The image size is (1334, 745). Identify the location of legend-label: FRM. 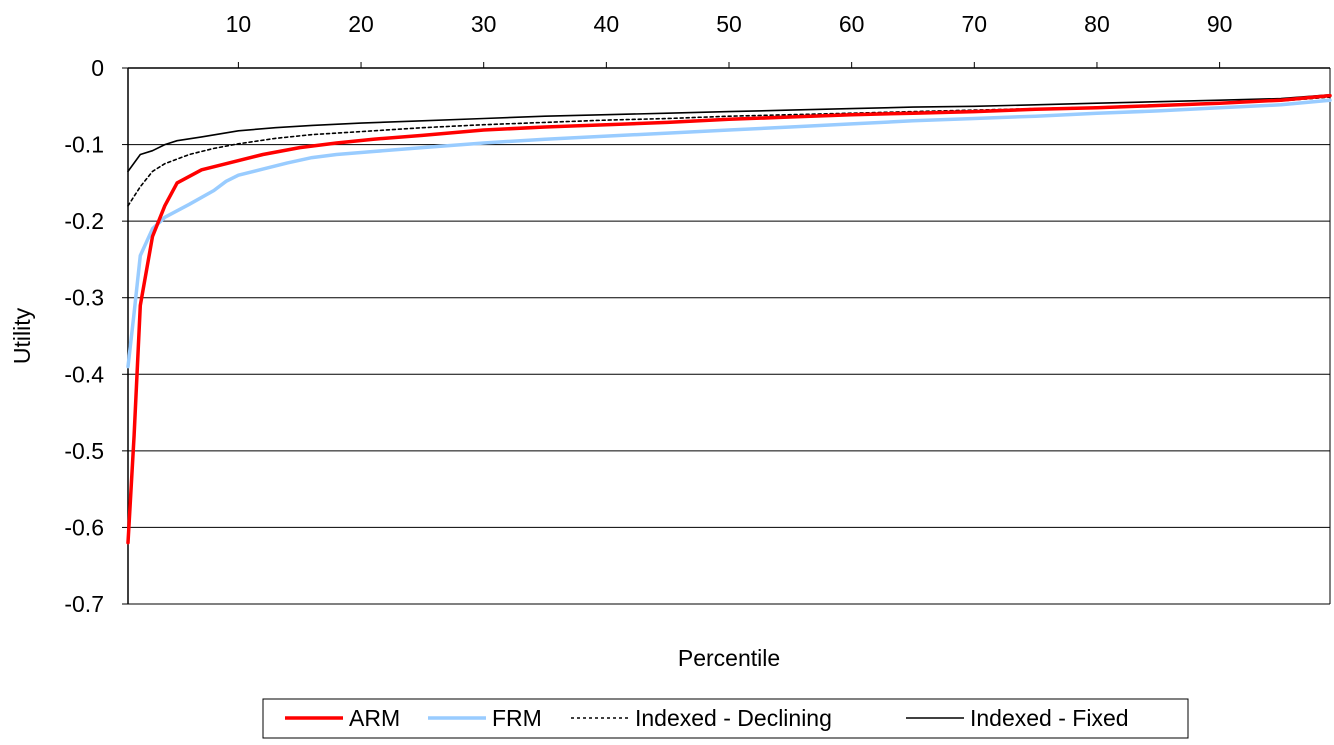
(517, 718).